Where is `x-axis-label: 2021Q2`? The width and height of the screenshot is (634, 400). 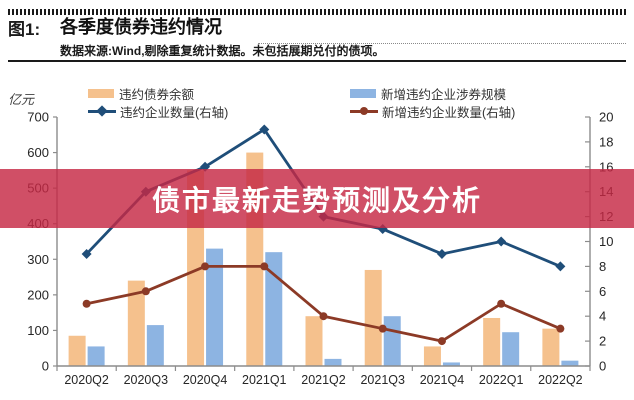
x-axis-label: 2021Q2 is located at coordinates (323, 380).